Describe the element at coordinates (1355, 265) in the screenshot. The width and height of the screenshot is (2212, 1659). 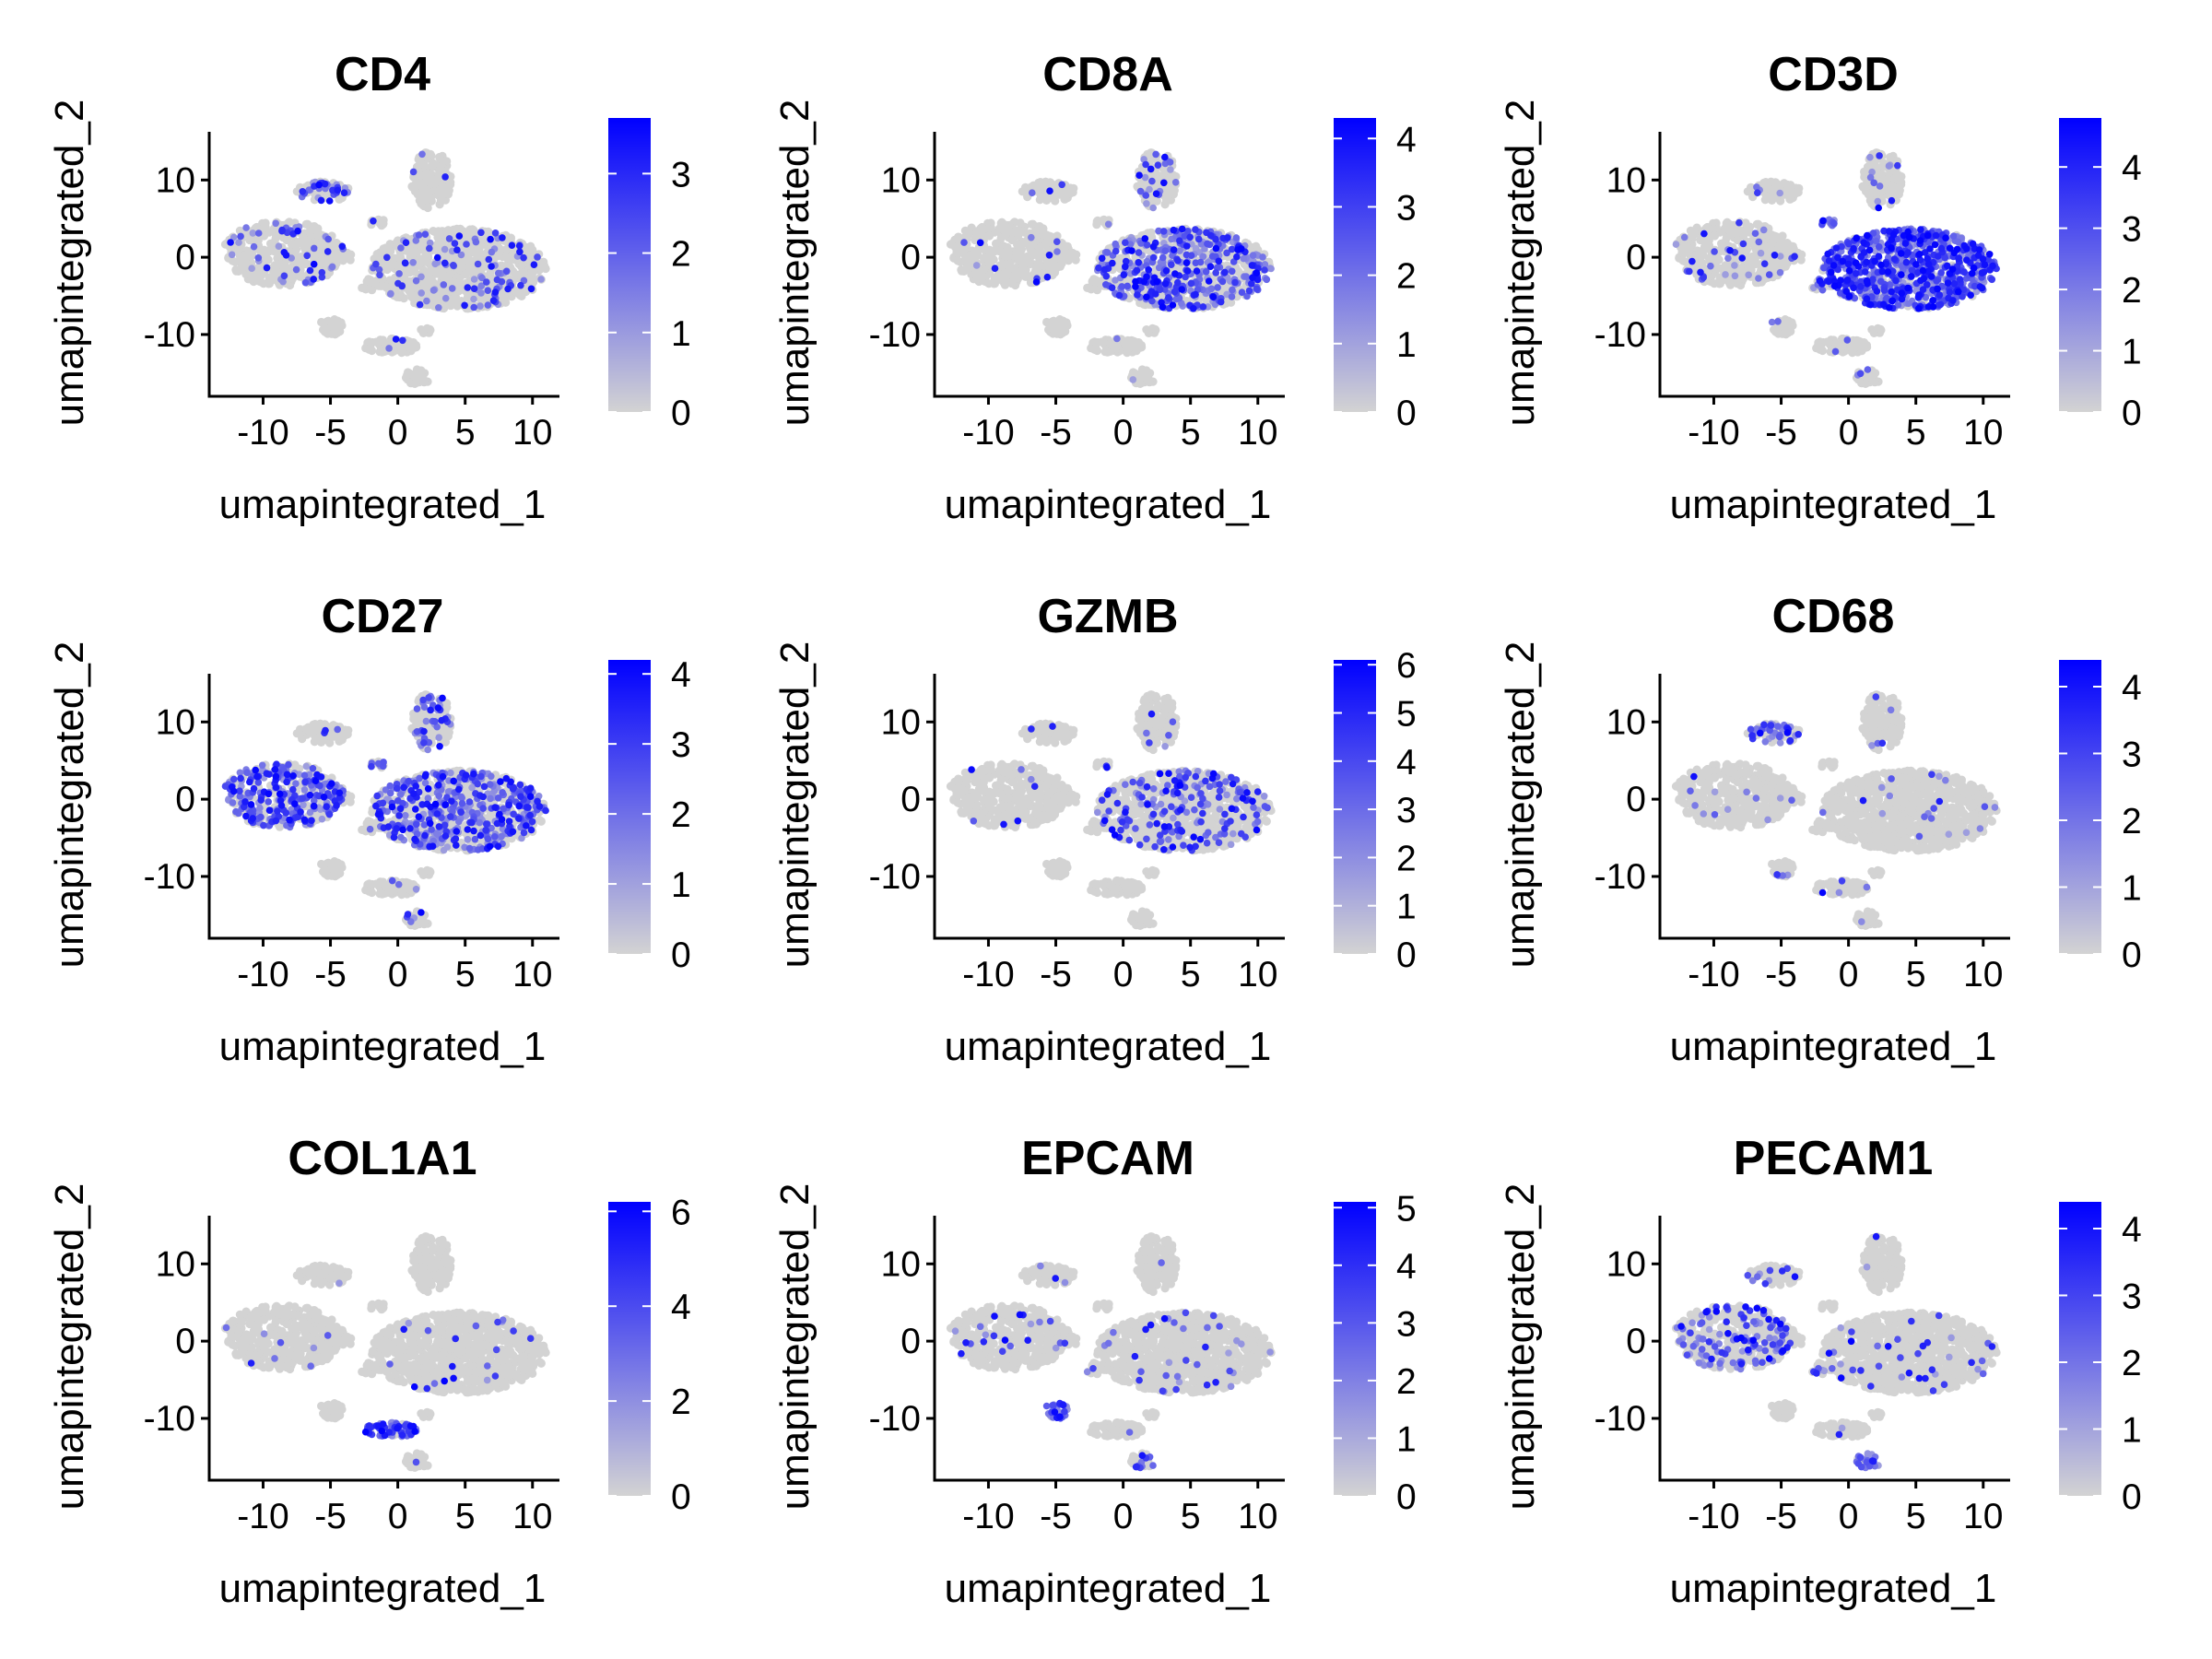
I see `color-legend-bar` at that location.